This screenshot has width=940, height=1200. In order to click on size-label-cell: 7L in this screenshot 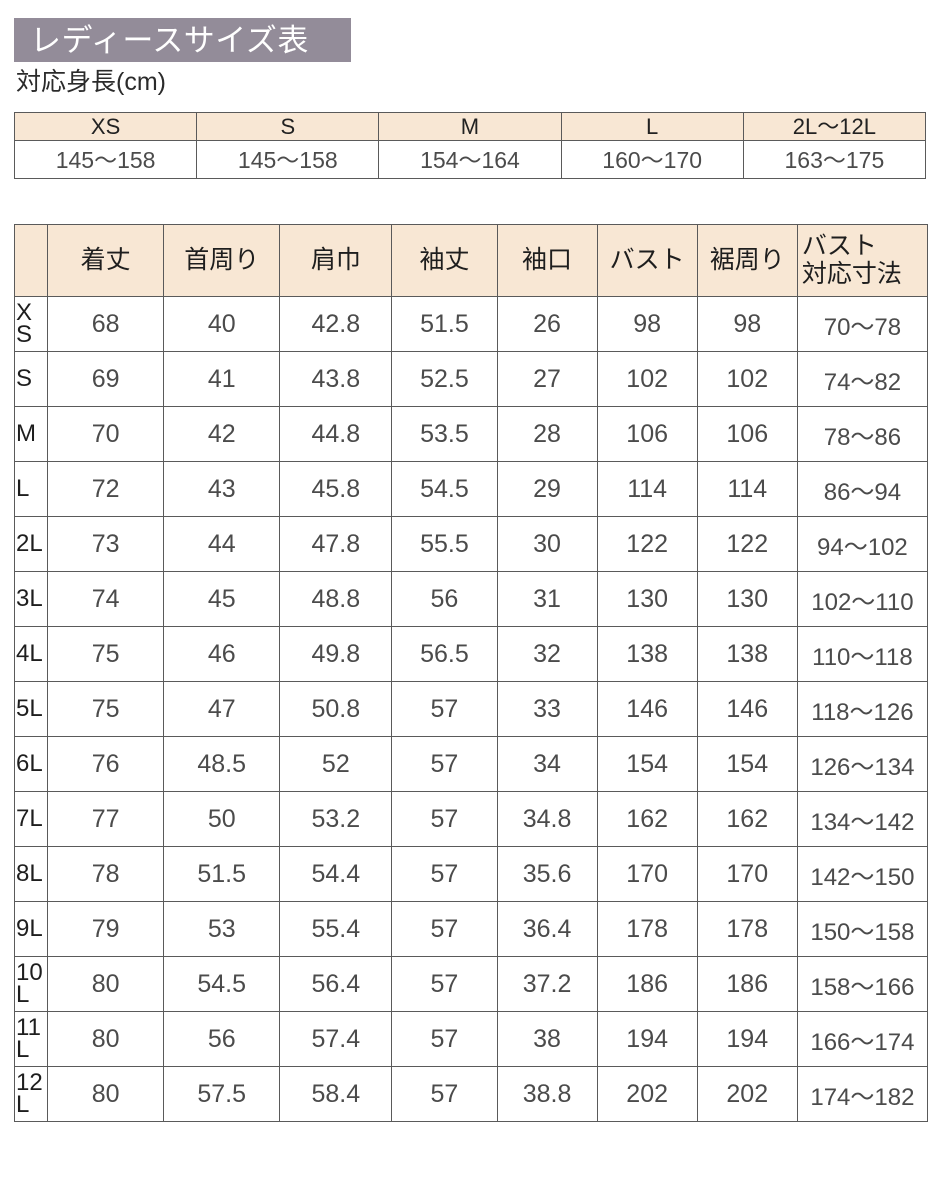, I will do `click(31, 819)`.